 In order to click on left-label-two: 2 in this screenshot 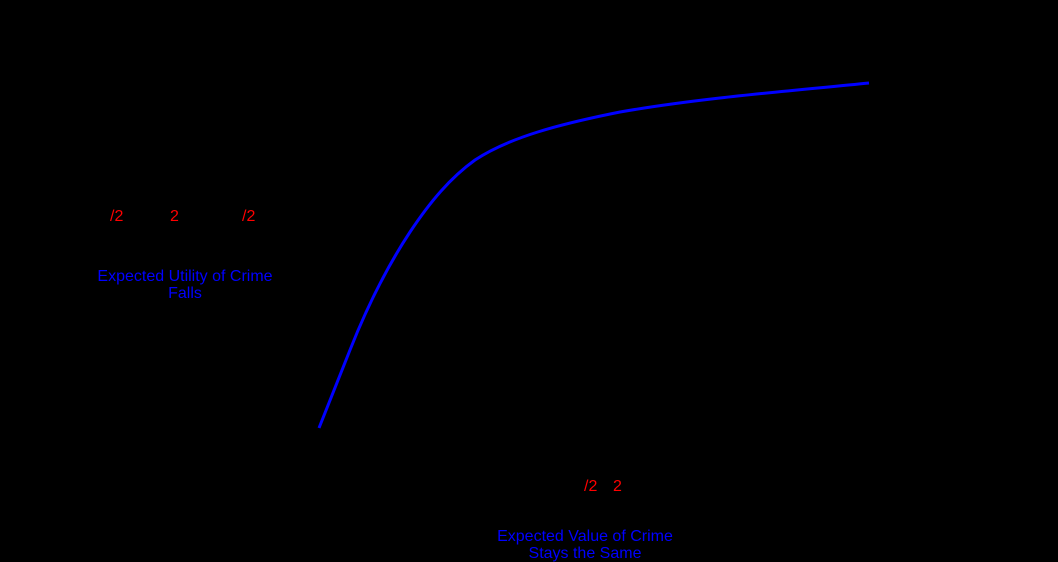, I will do `click(174, 216)`.